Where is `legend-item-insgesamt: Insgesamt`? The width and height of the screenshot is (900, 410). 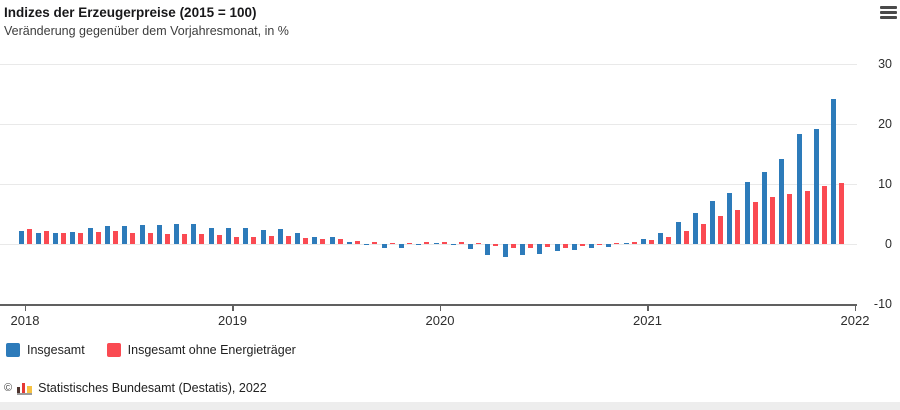 legend-item-insgesamt: Insgesamt is located at coordinates (45, 350).